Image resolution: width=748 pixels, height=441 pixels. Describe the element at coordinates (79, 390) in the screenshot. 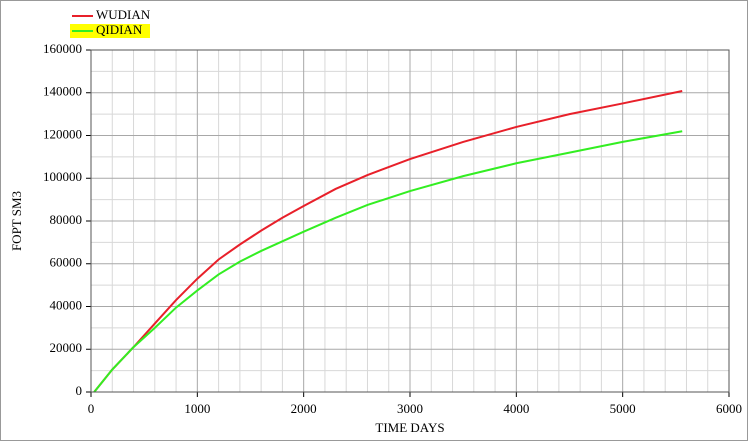

I see `y-tick-label: 0` at that location.